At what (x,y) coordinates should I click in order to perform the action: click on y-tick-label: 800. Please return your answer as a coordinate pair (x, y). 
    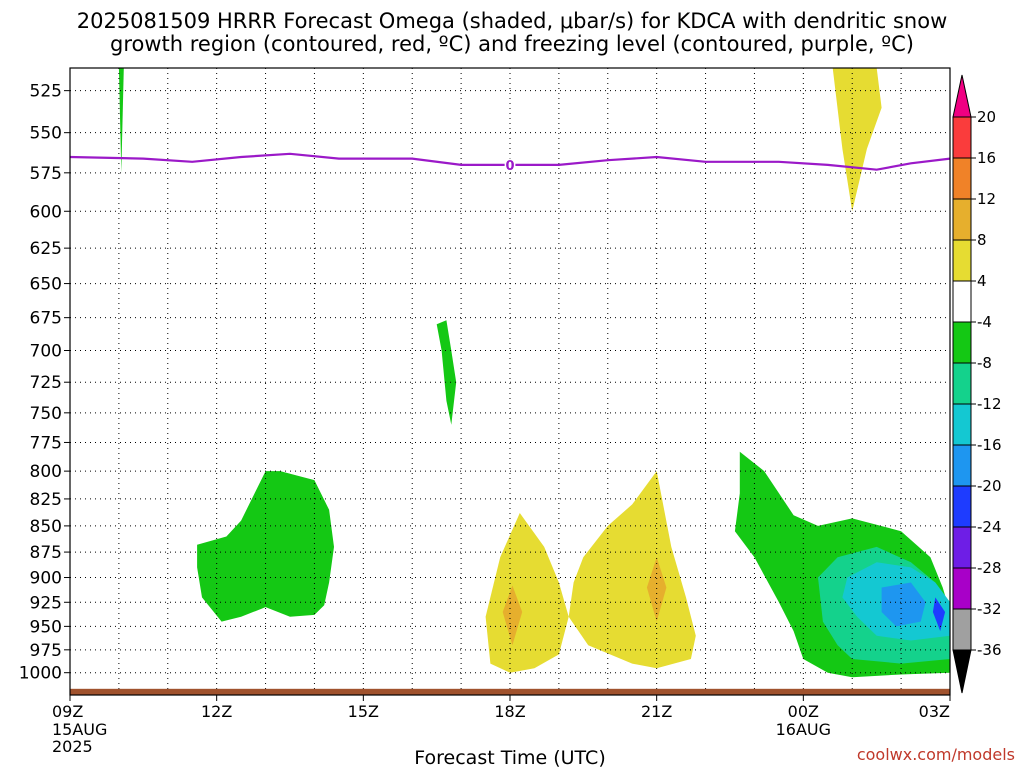
    Looking at the image, I should click on (46, 472).